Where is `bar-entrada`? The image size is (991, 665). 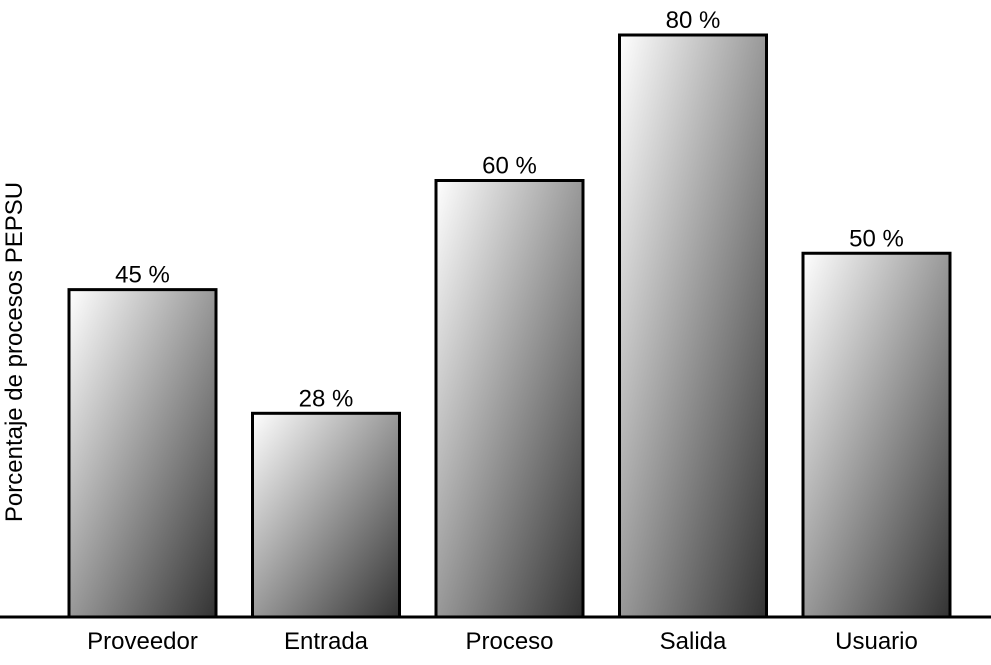
bar-entrada is located at coordinates (326, 515).